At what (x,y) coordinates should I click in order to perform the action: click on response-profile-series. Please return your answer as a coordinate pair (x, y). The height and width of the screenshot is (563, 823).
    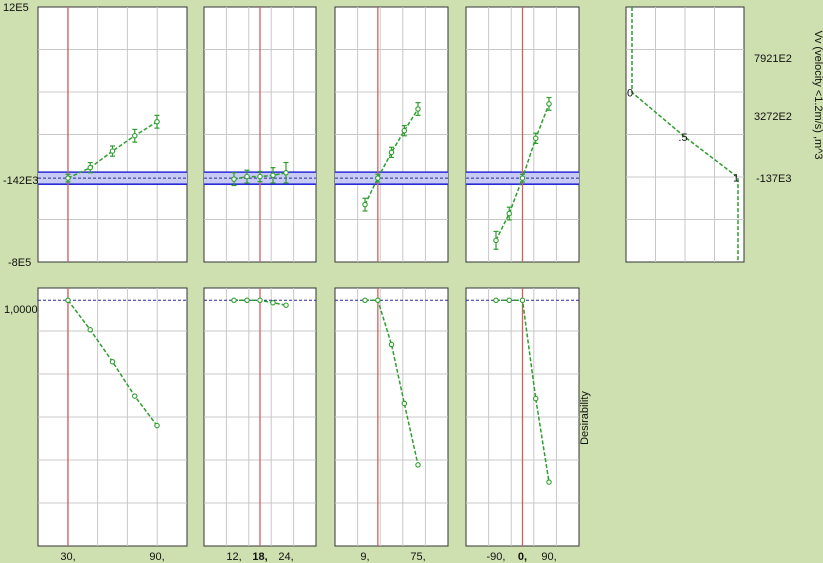
    Looking at the image, I should click on (685, 134).